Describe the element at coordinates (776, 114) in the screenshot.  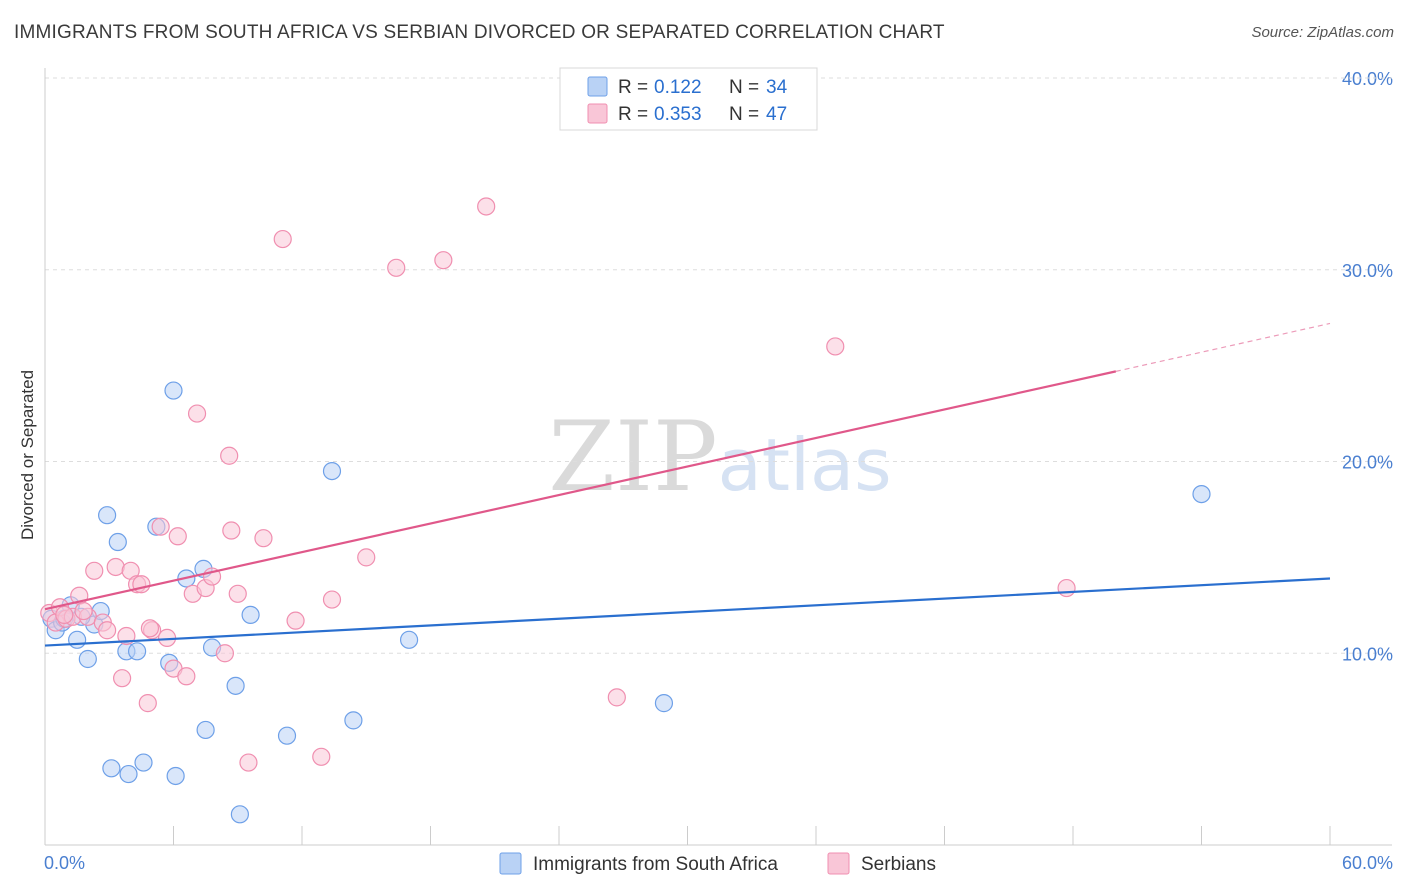
I see `stats-n-value: 47` at that location.